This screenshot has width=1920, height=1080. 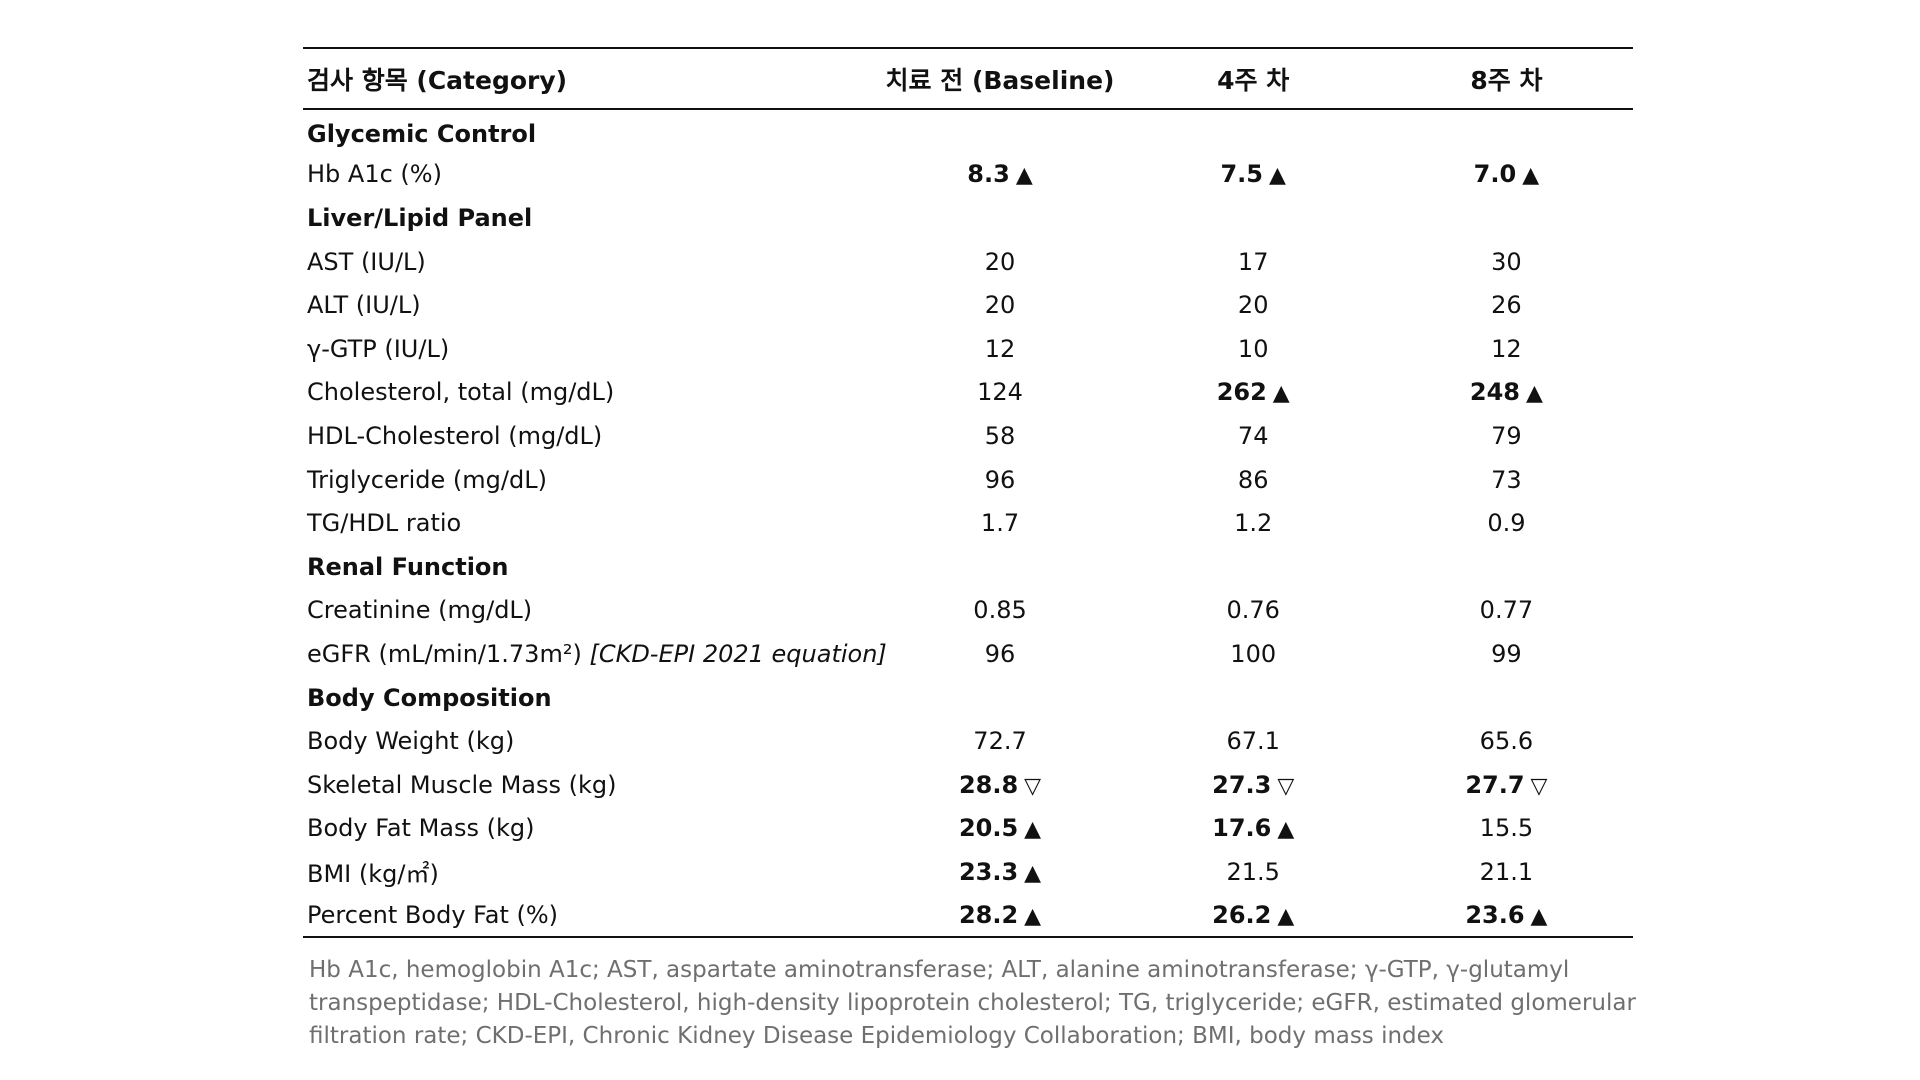 I want to click on cell-hba1c-week8: 7.0 ▲, so click(x=1506, y=175).